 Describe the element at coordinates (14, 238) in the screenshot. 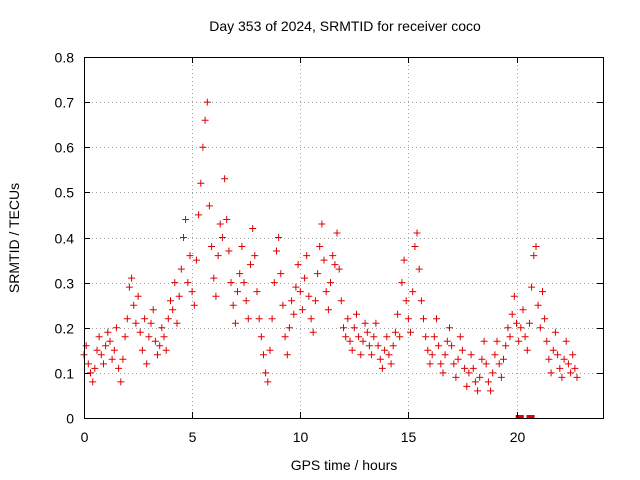

I see `y-axis-label: SRMTID / TECUs` at that location.